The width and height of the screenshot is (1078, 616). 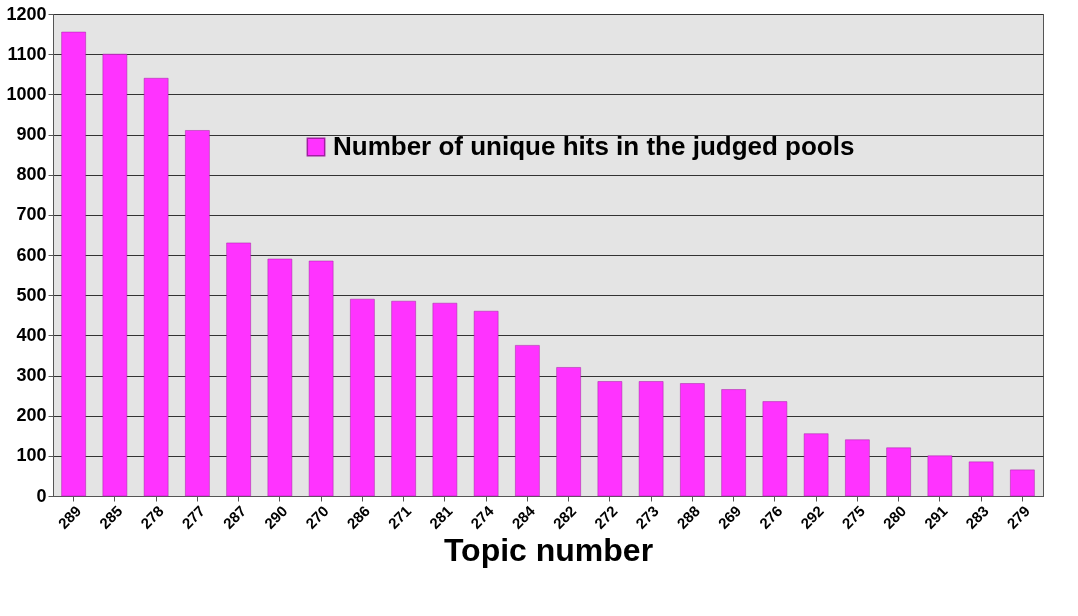 What do you see at coordinates (564, 517) in the screenshot?
I see `x-tick-label: 282` at bounding box center [564, 517].